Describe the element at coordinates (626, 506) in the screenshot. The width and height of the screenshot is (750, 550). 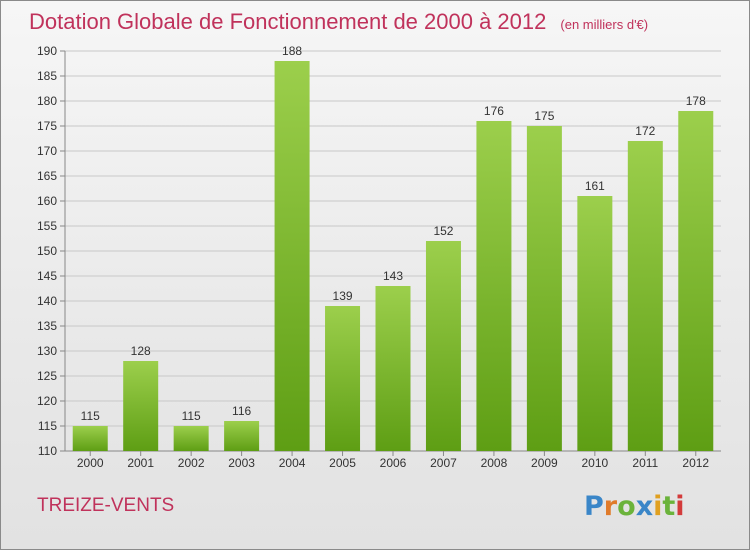
I see `logo-letter: o` at that location.